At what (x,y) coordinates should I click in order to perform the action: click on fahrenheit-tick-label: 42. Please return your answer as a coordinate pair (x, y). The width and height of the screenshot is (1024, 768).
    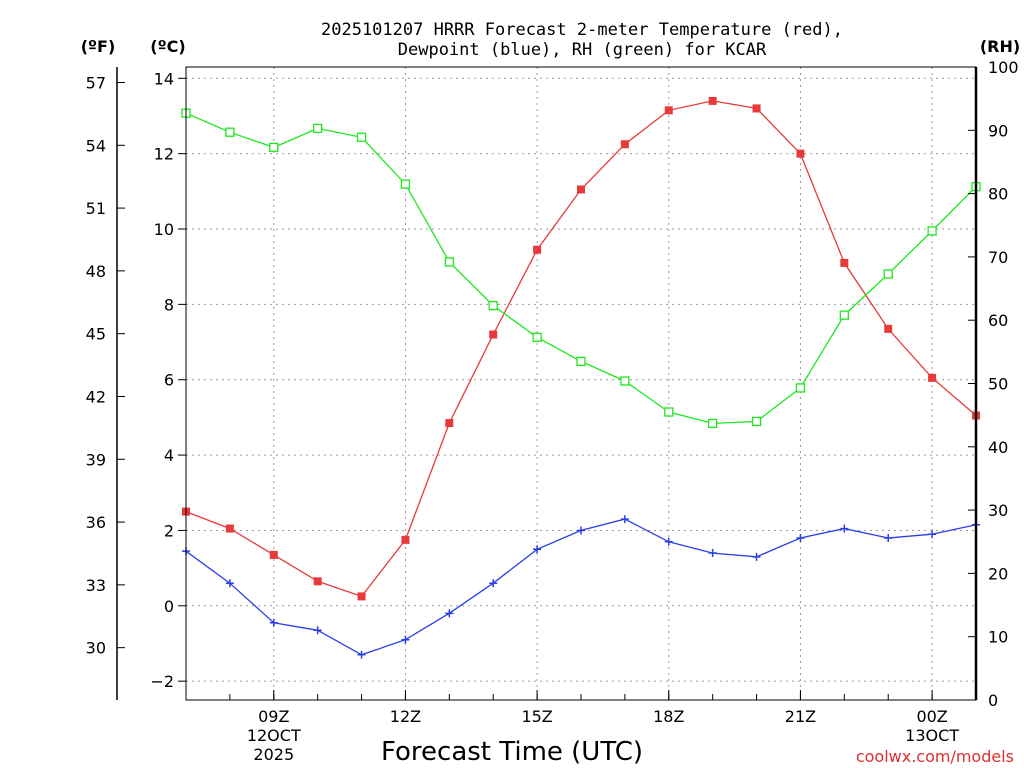
    Looking at the image, I should click on (96, 396).